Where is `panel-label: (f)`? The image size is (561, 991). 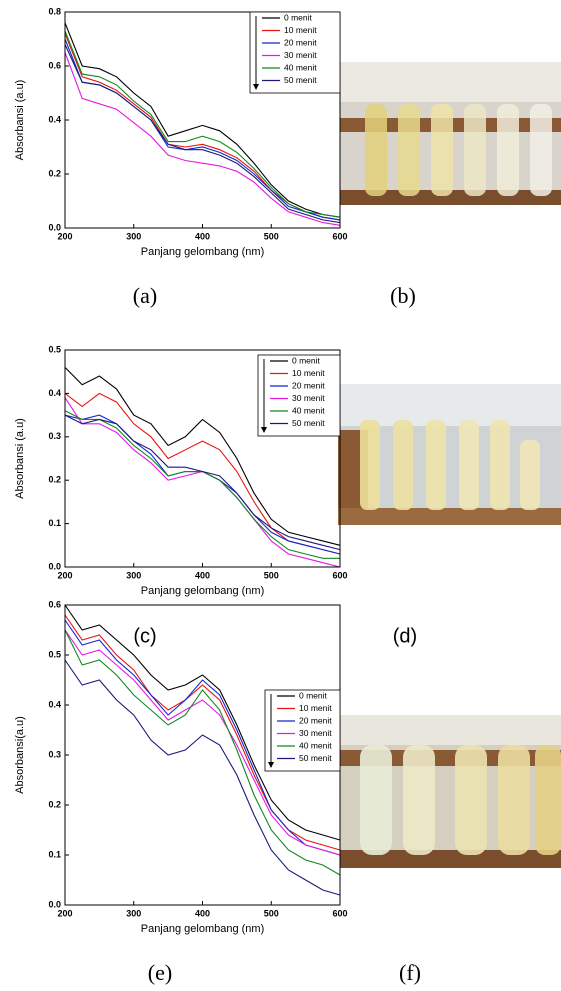
panel-label: (f) is located at coordinates (410, 972).